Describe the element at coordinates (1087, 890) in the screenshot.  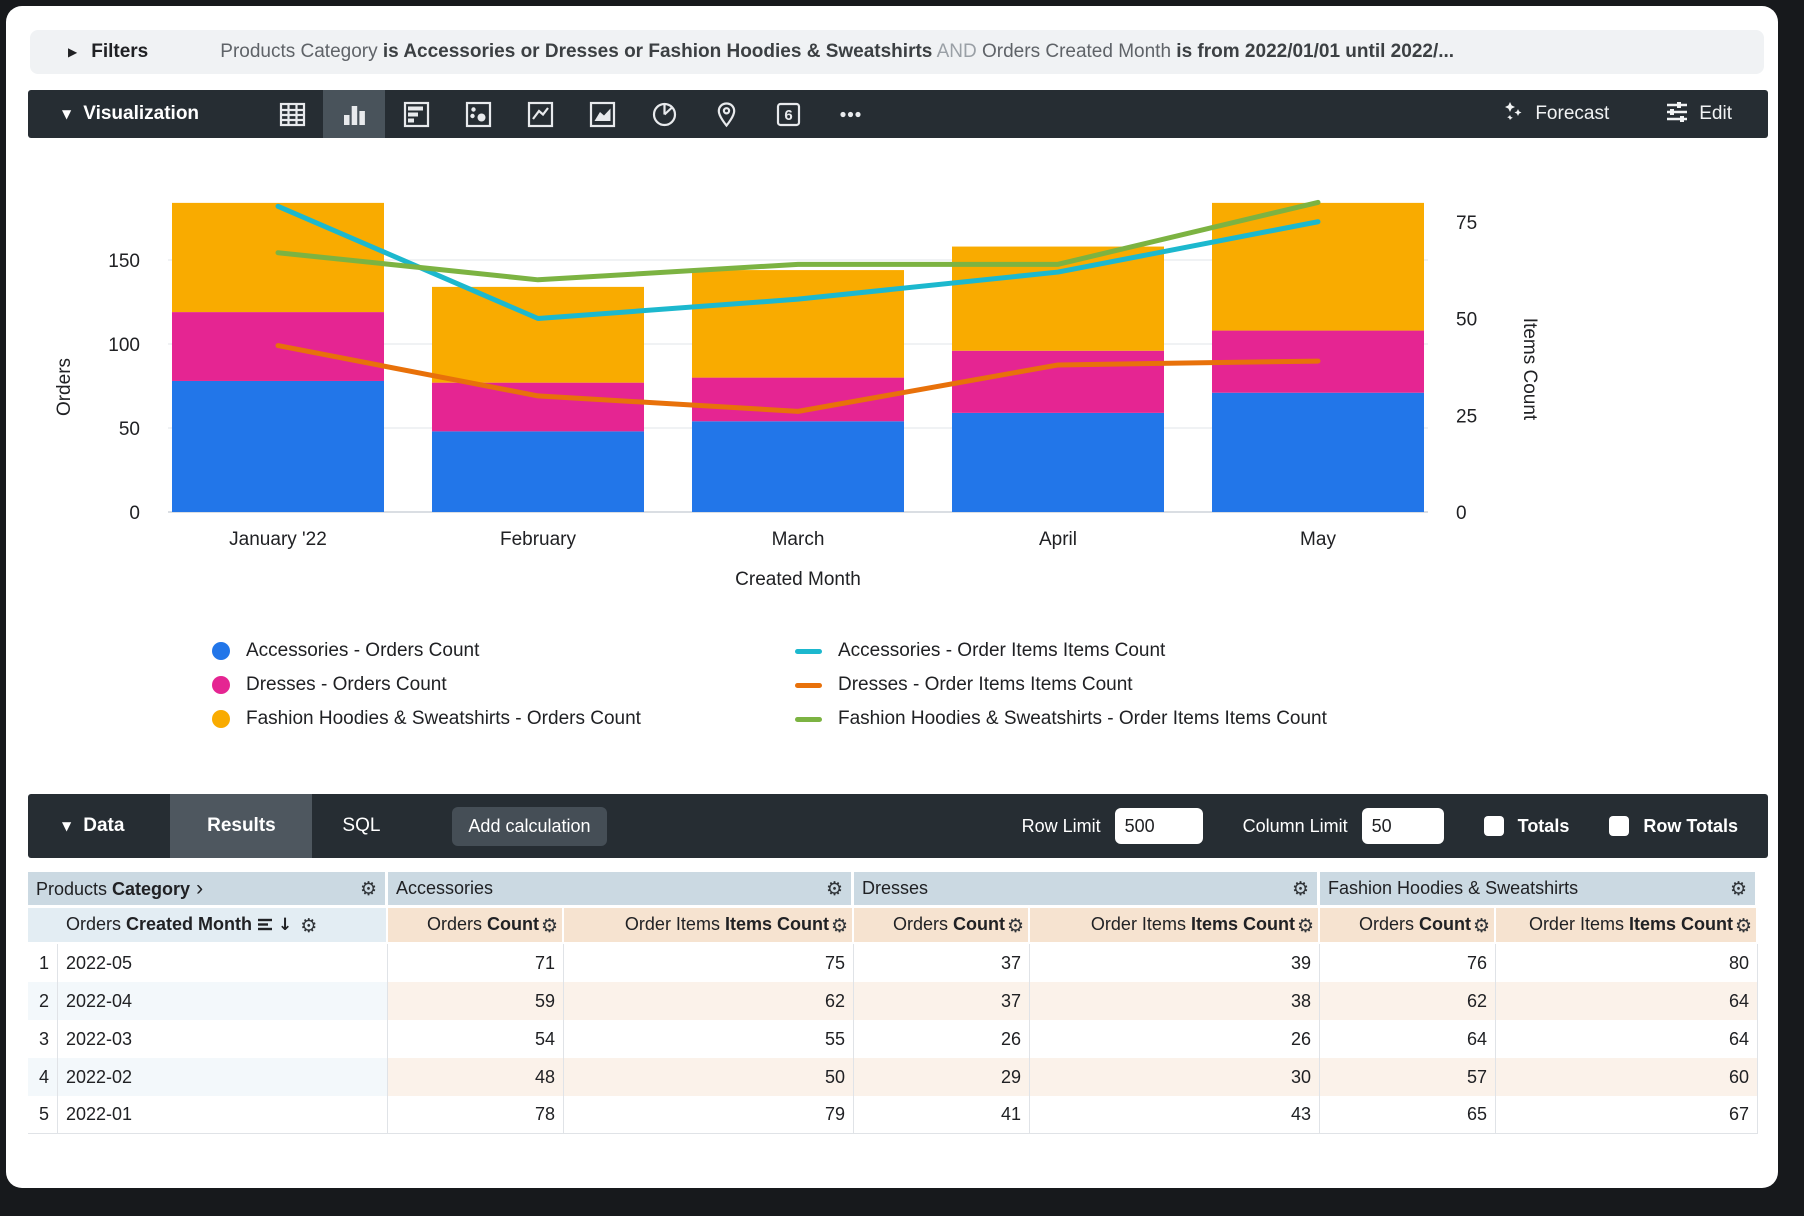
I see `column-group-header: Dresses ⚙` at that location.